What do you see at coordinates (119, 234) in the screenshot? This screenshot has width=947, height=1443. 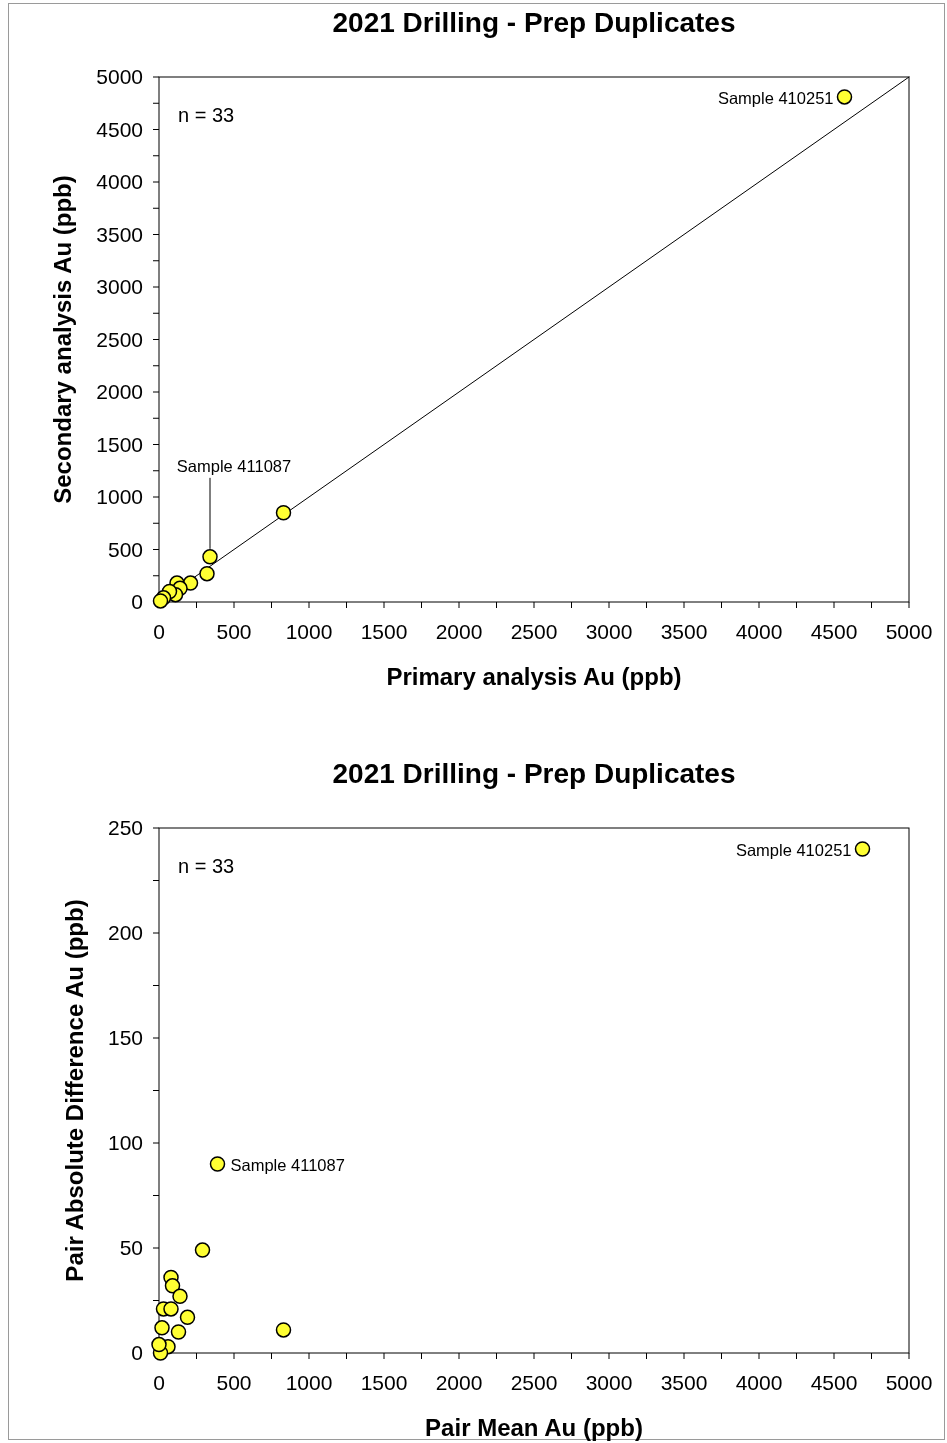 I see `y-tick-label: 3500` at bounding box center [119, 234].